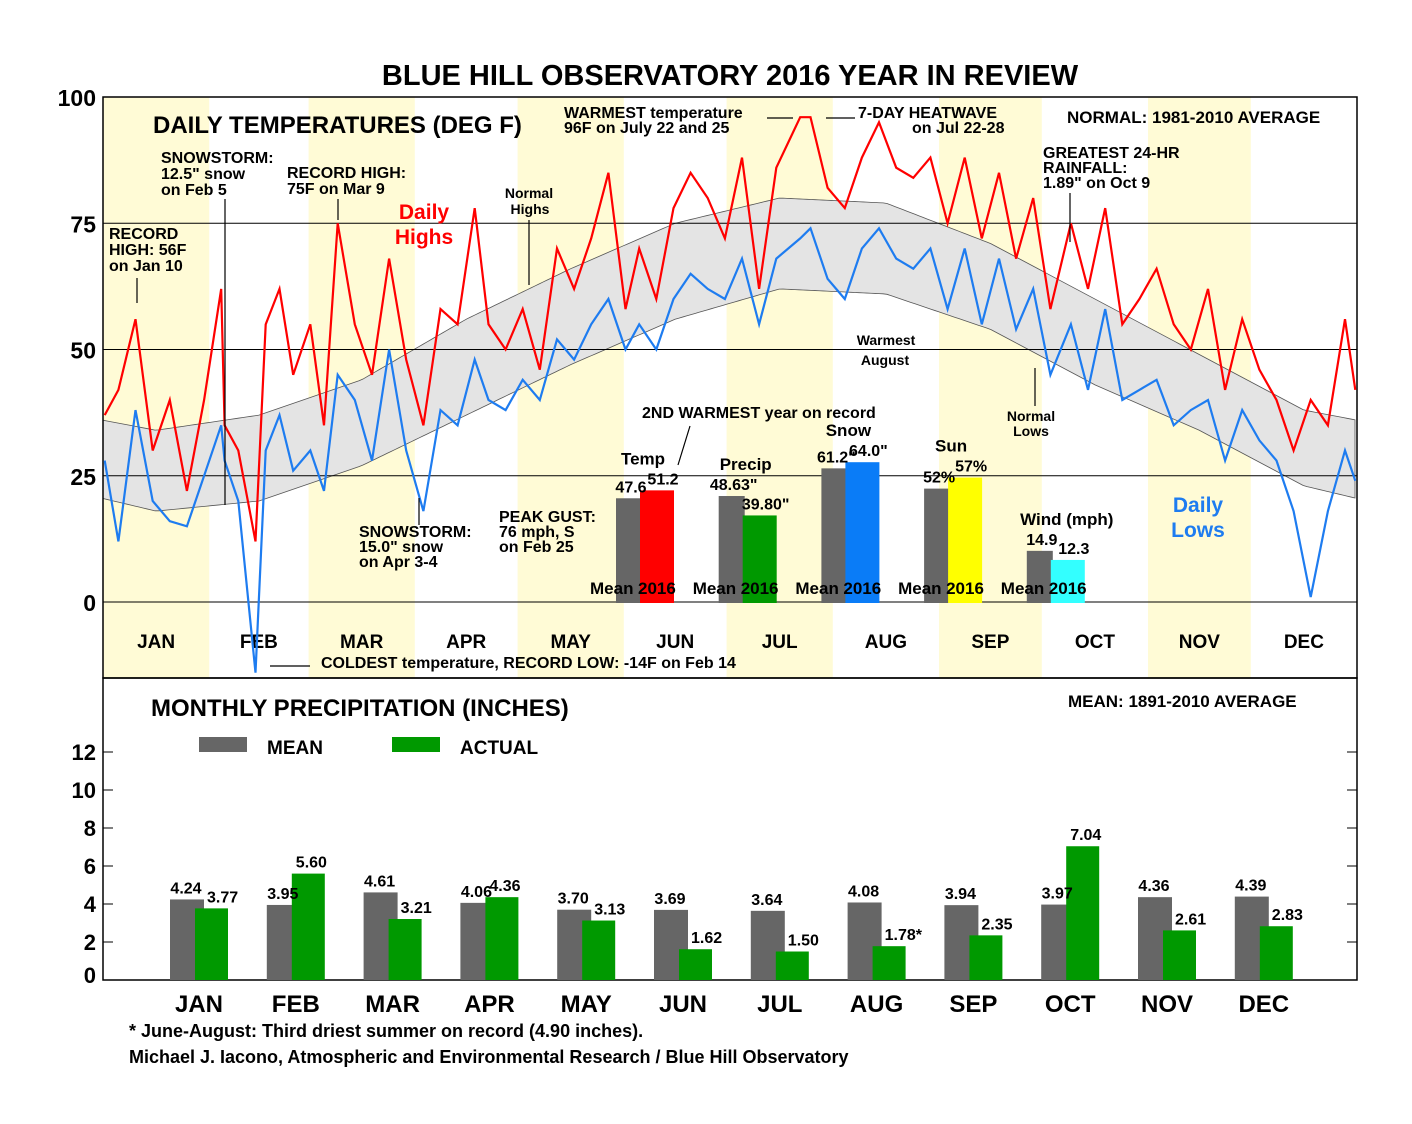 The height and width of the screenshot is (1124, 1412). What do you see at coordinates (609, 910) in the screenshot?
I see `precip-actual-value: 3.13` at bounding box center [609, 910].